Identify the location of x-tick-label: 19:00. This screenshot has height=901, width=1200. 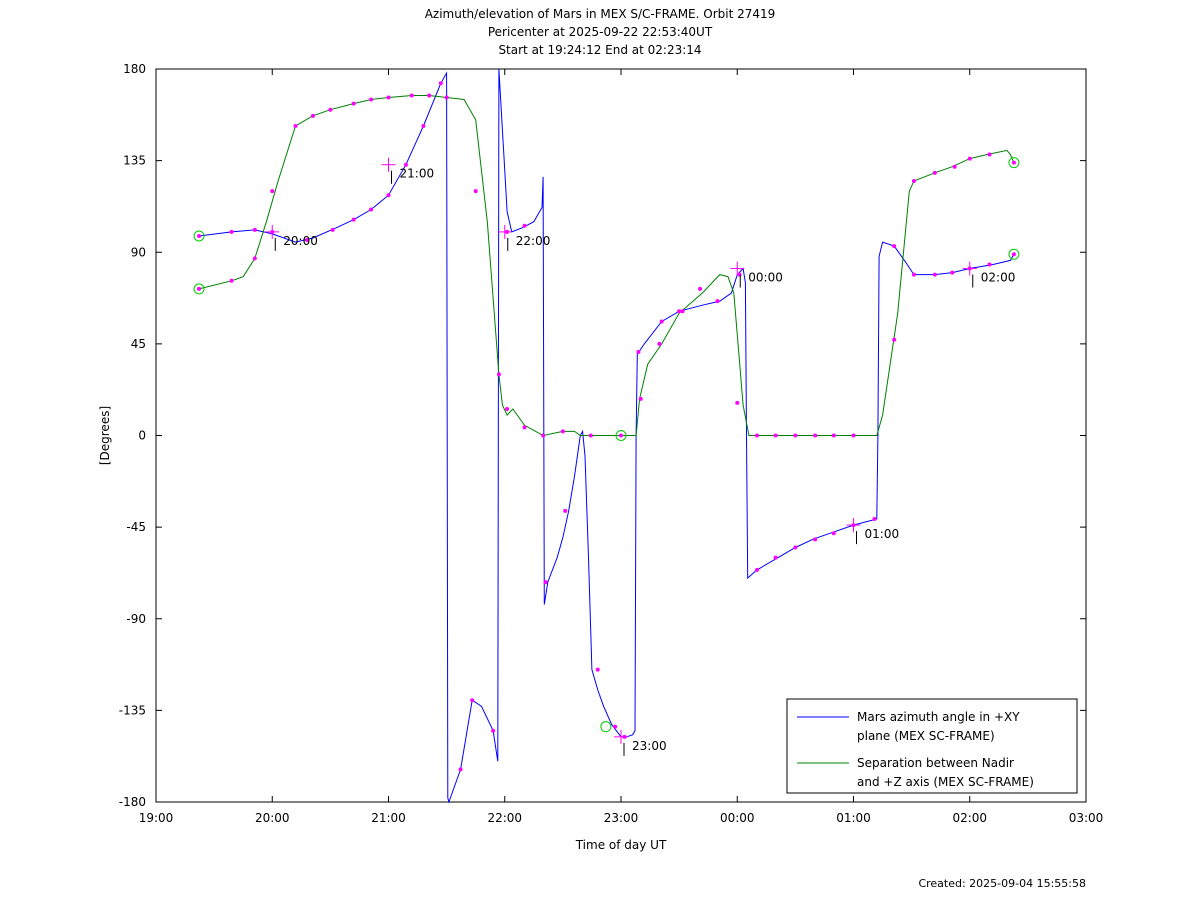
(156, 818).